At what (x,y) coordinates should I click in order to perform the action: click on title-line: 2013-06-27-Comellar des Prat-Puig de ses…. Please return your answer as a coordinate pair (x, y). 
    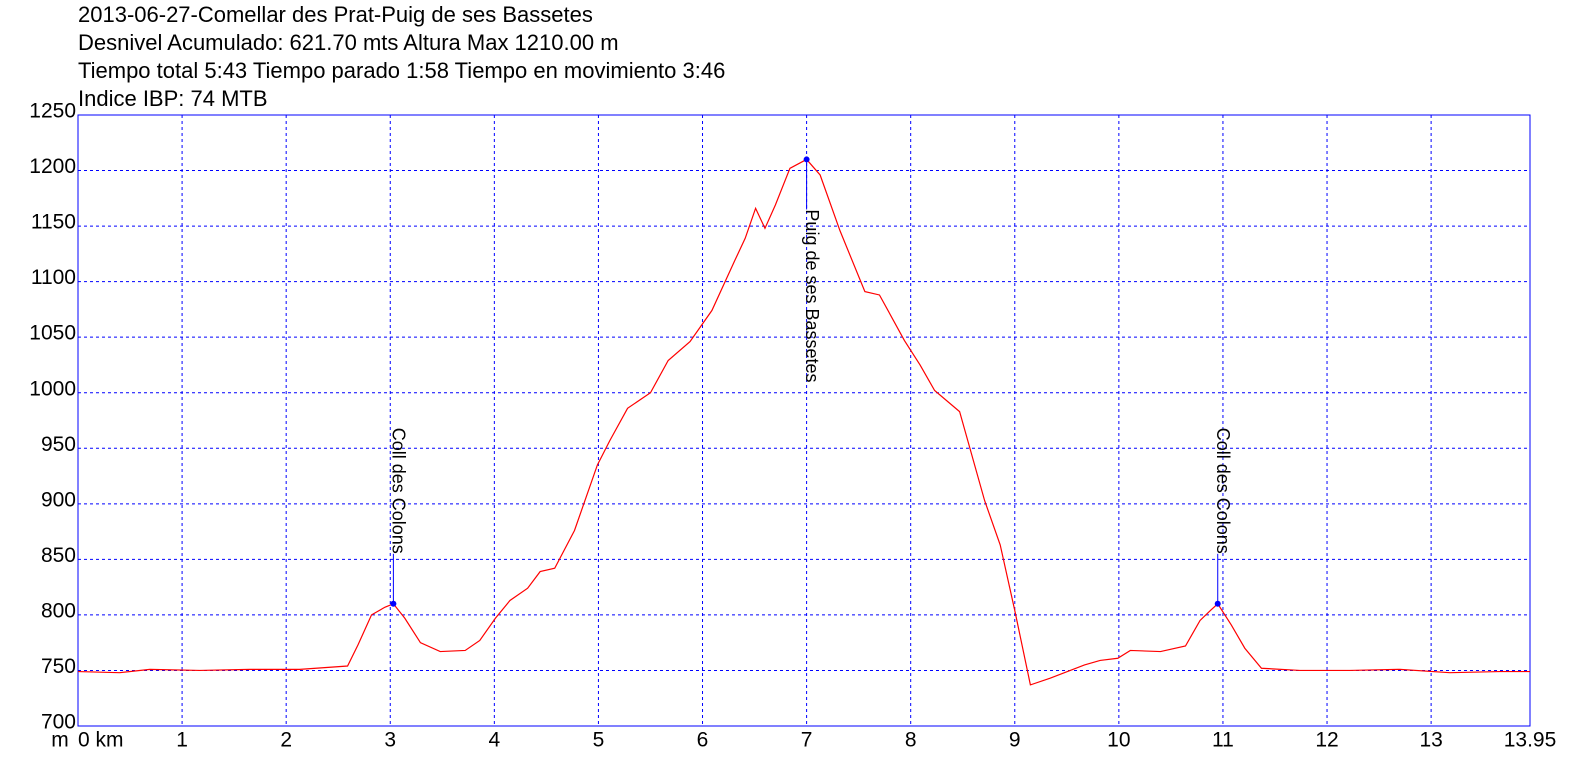
    Looking at the image, I should click on (335, 14).